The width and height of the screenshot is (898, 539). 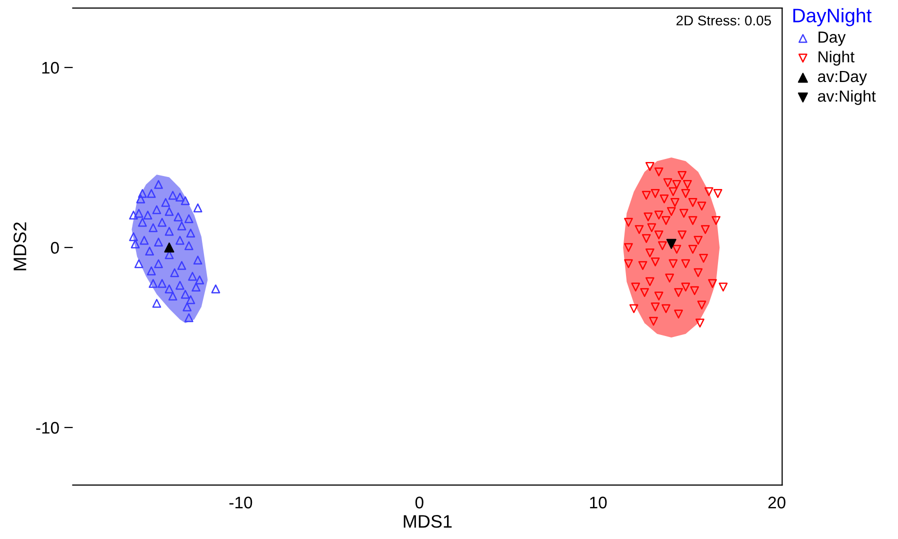 What do you see at coordinates (836, 58) in the screenshot?
I see `legend-label: Night` at bounding box center [836, 58].